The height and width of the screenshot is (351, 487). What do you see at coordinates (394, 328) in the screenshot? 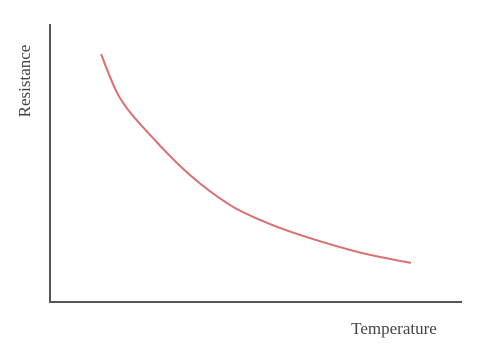
I see `x-axis-label: Temperature` at bounding box center [394, 328].